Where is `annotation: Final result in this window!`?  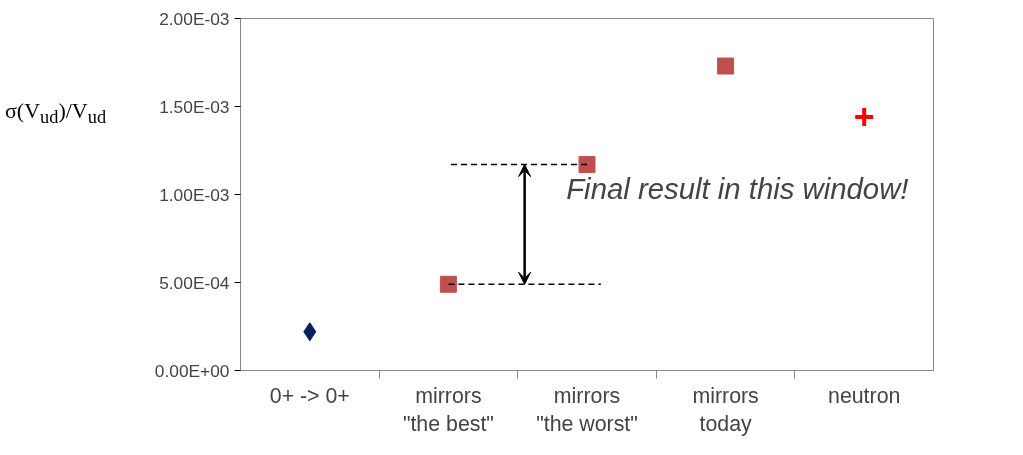
annotation: Final result in this window! is located at coordinates (737, 189).